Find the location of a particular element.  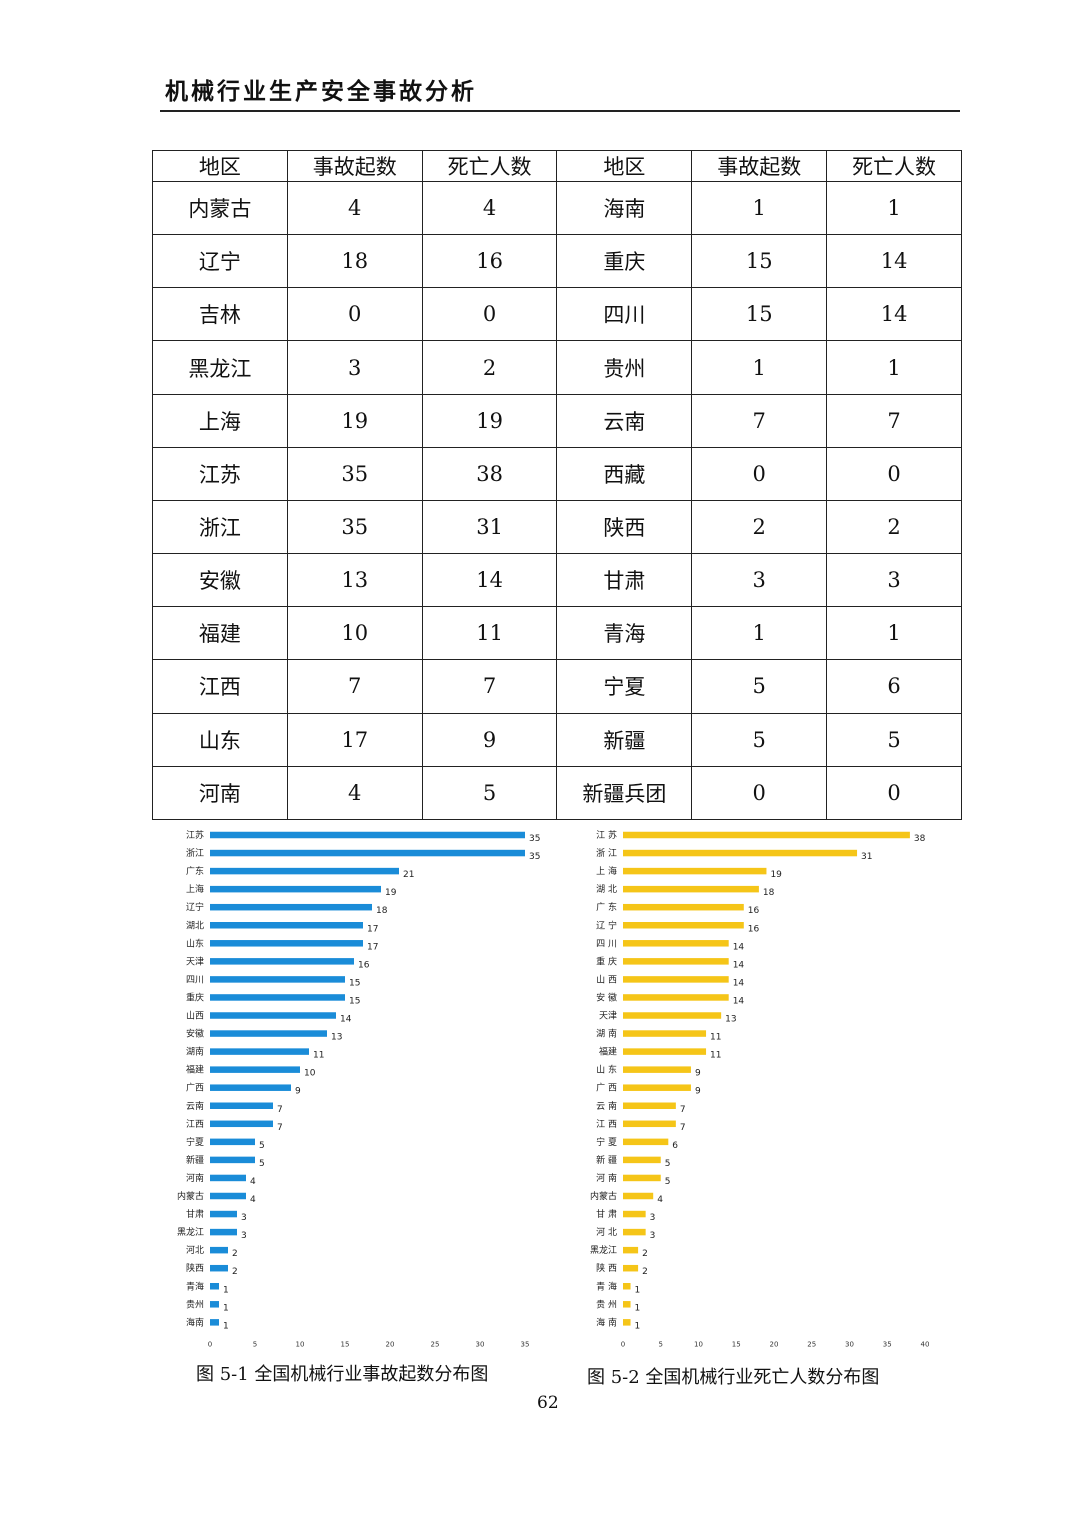

accident-count-cell: 18 is located at coordinates (354, 261).